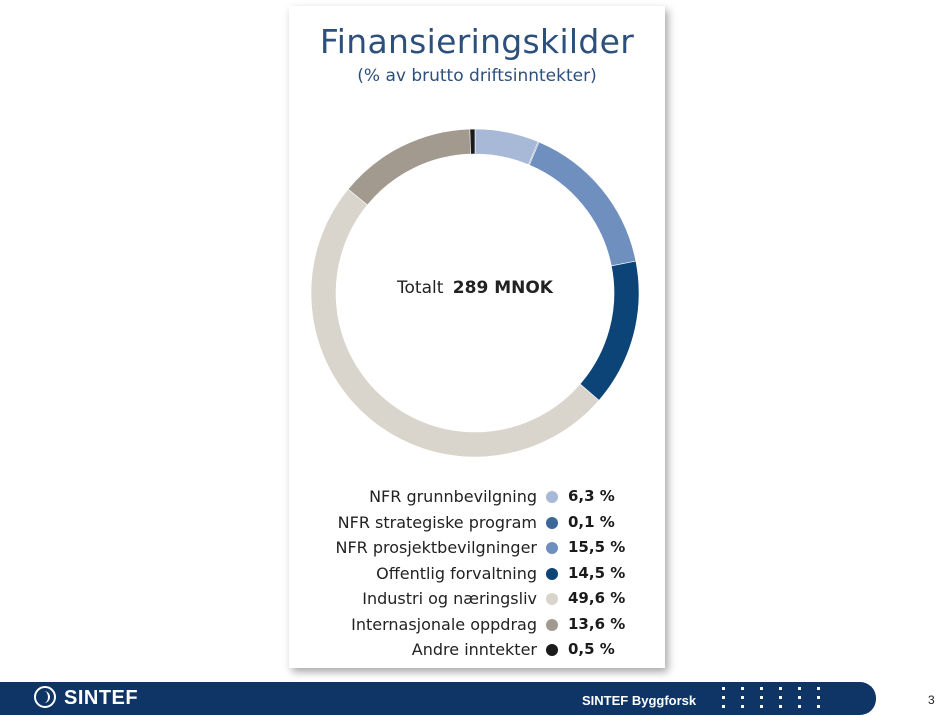  I want to click on center-label-prefix: Totalt, so click(420, 288).